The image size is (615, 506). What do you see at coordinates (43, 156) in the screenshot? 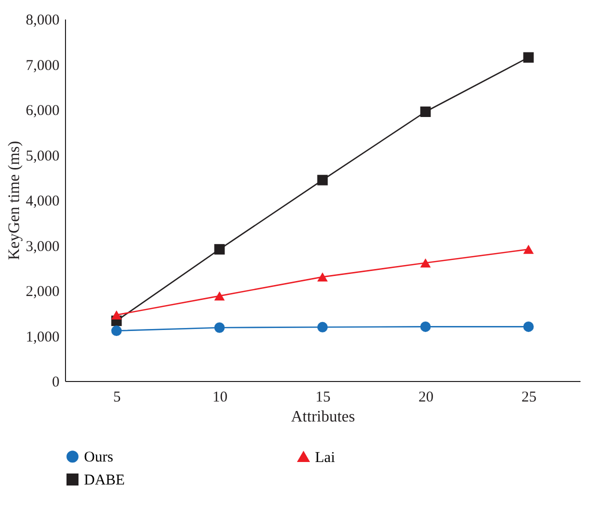
I see `y-tick-label: 5,000` at bounding box center [43, 156].